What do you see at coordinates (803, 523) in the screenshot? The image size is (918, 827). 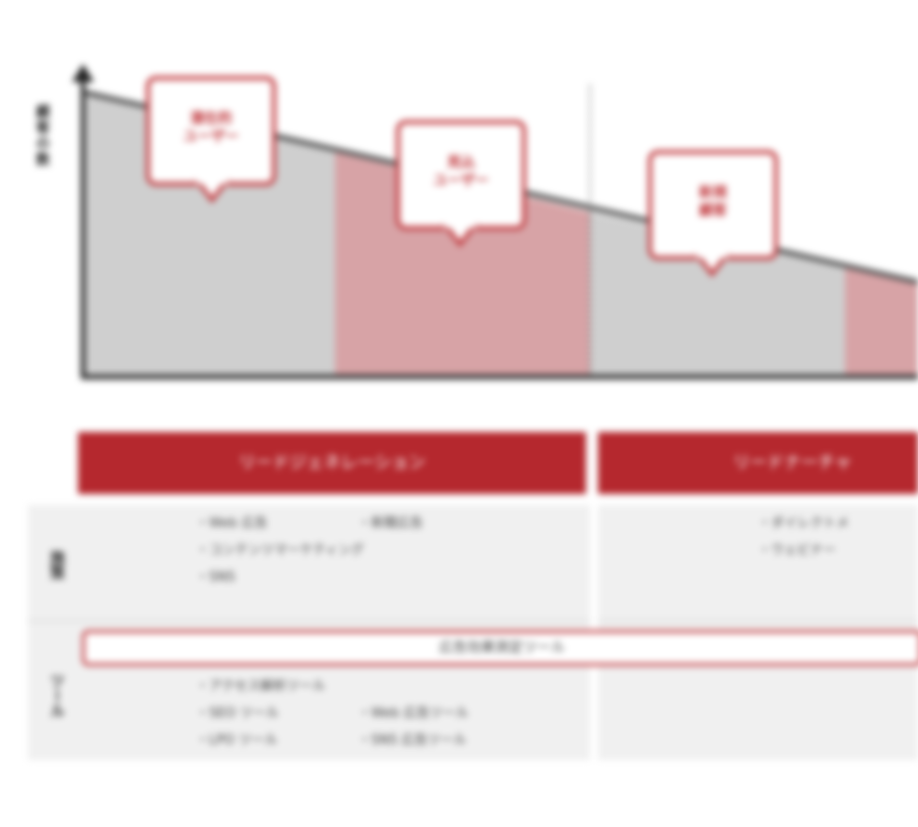 I see `list-item: ダイレクトメ` at bounding box center [803, 523].